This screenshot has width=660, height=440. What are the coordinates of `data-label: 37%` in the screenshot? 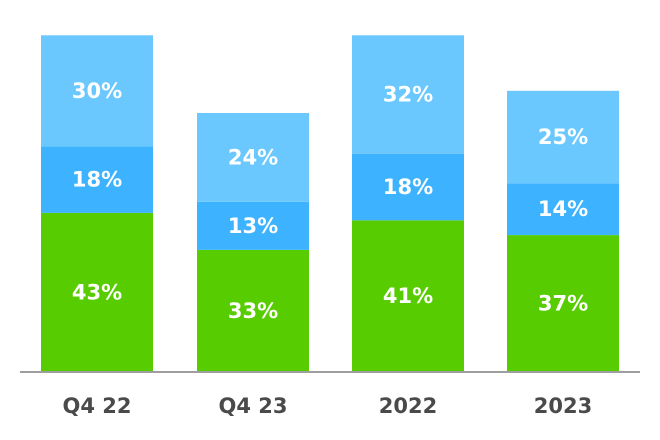 It's located at (563, 304).